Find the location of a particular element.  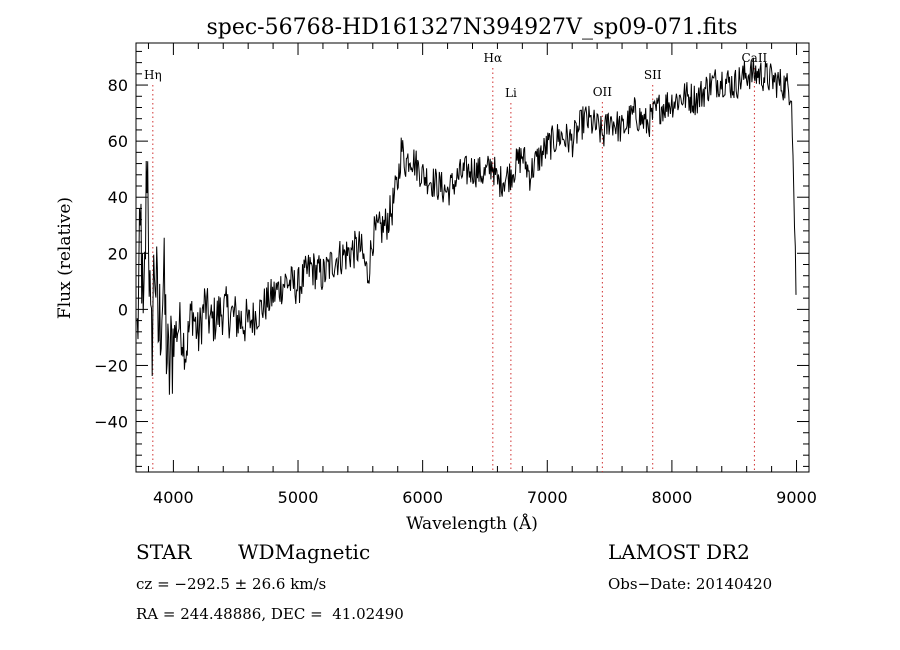

spectral-line-label: Hα is located at coordinates (493, 58).